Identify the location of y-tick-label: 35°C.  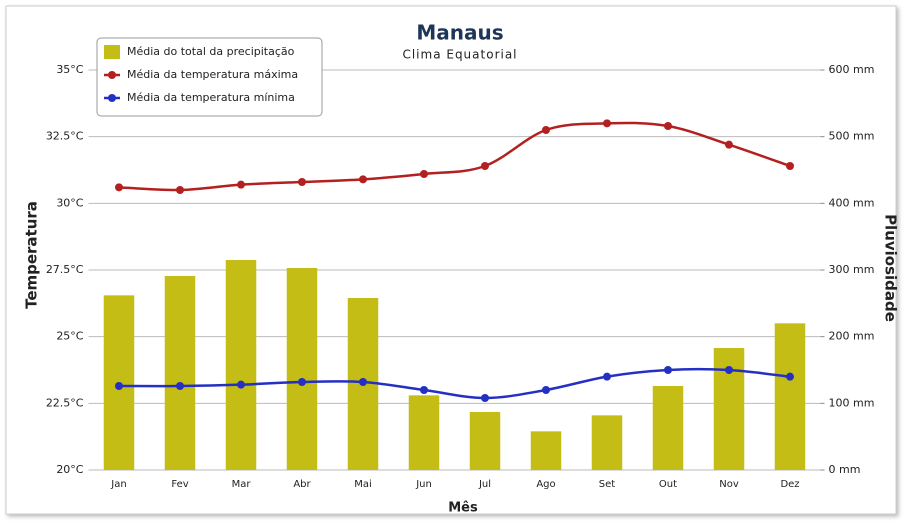
(69, 69).